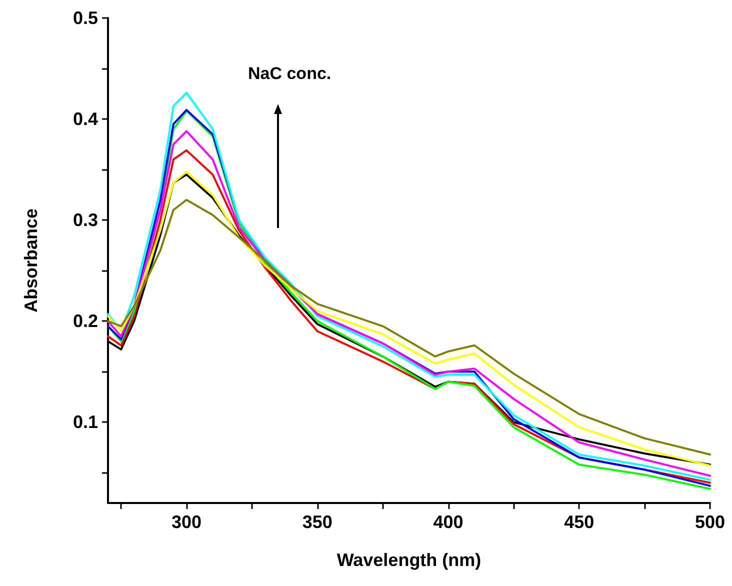  Describe the element at coordinates (85, 119) in the screenshot. I see `y-tick-label: 0.4` at that location.